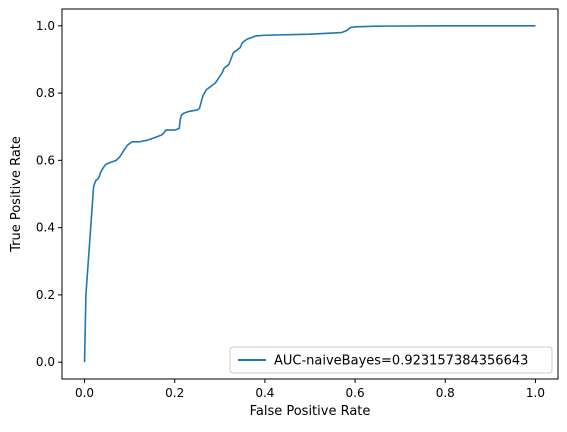  I want to click on legend: AUC-naiveBayes=0.923157384356643, so click(391, 360).